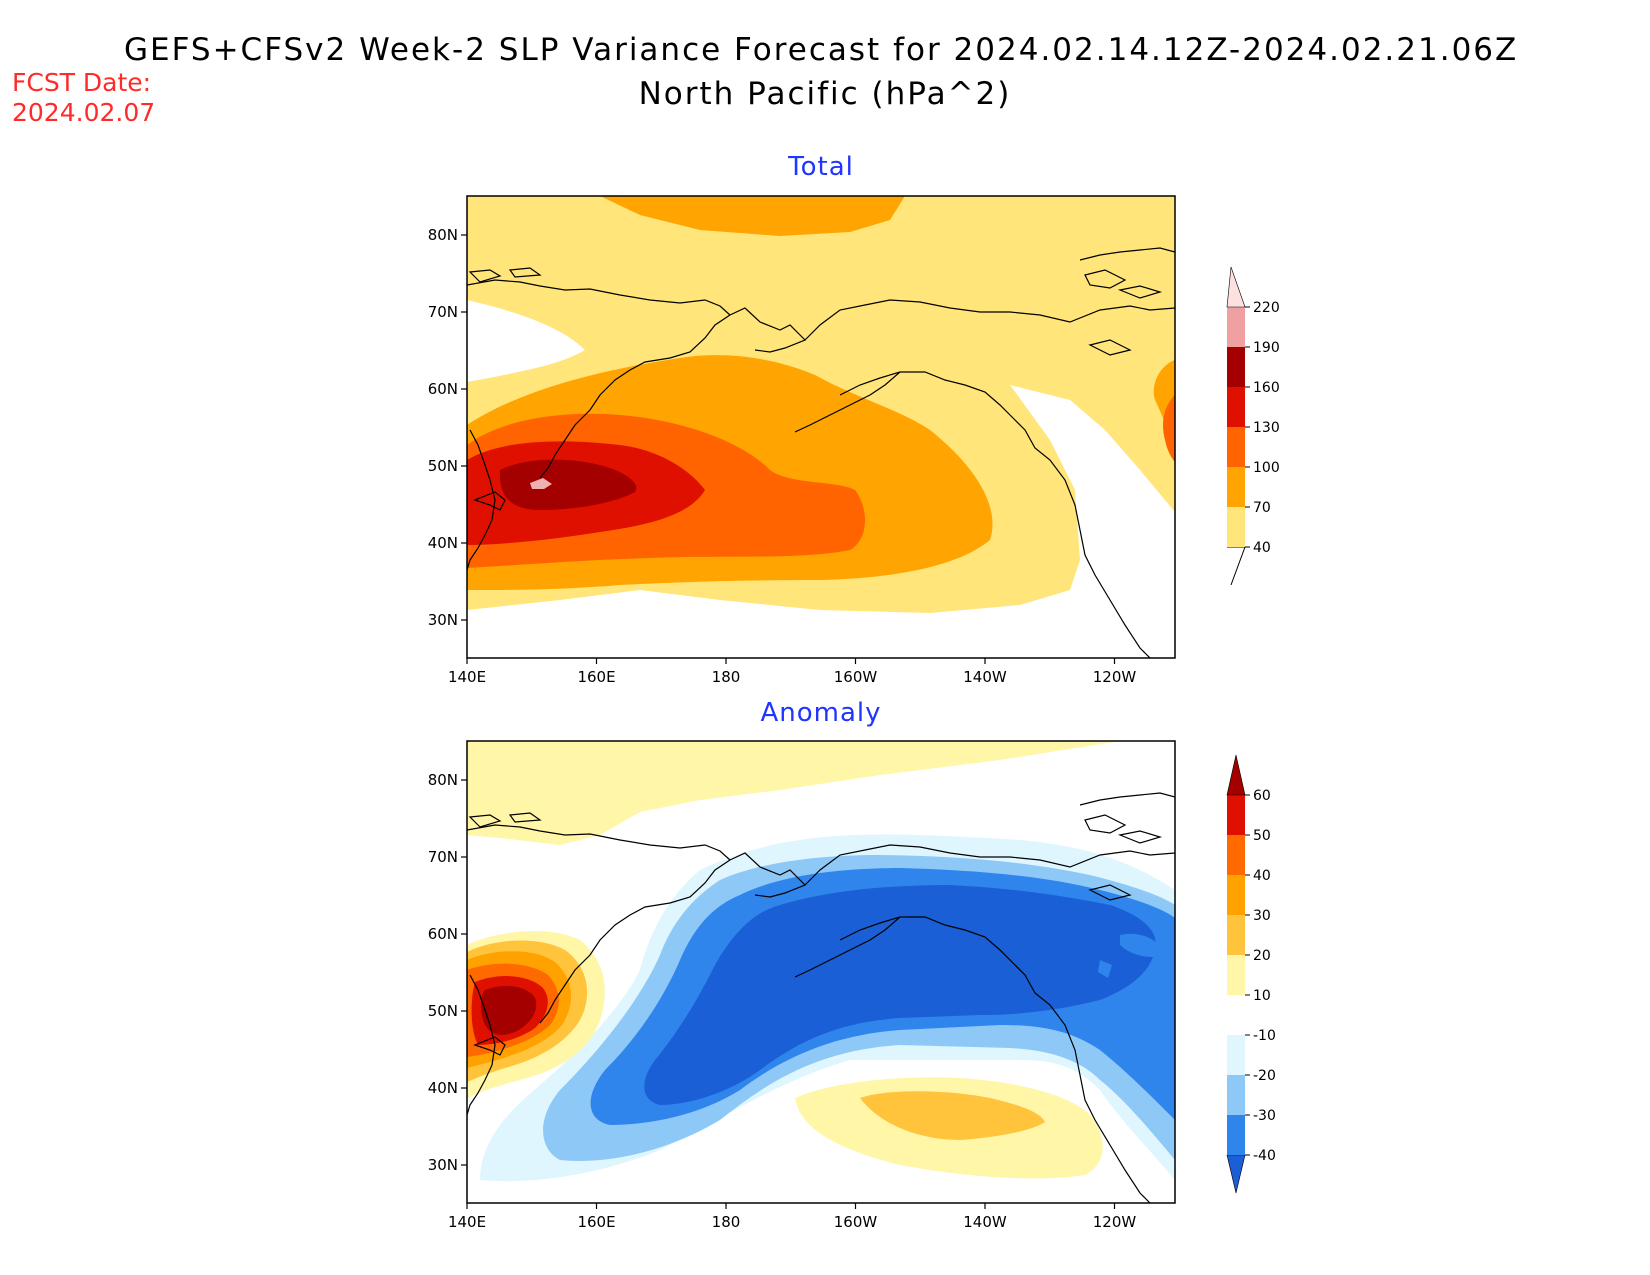 Image resolution: width=1650 pixels, height=1275 pixels. I want to click on total-colorbar-arrow-high, so click(1236, 287).